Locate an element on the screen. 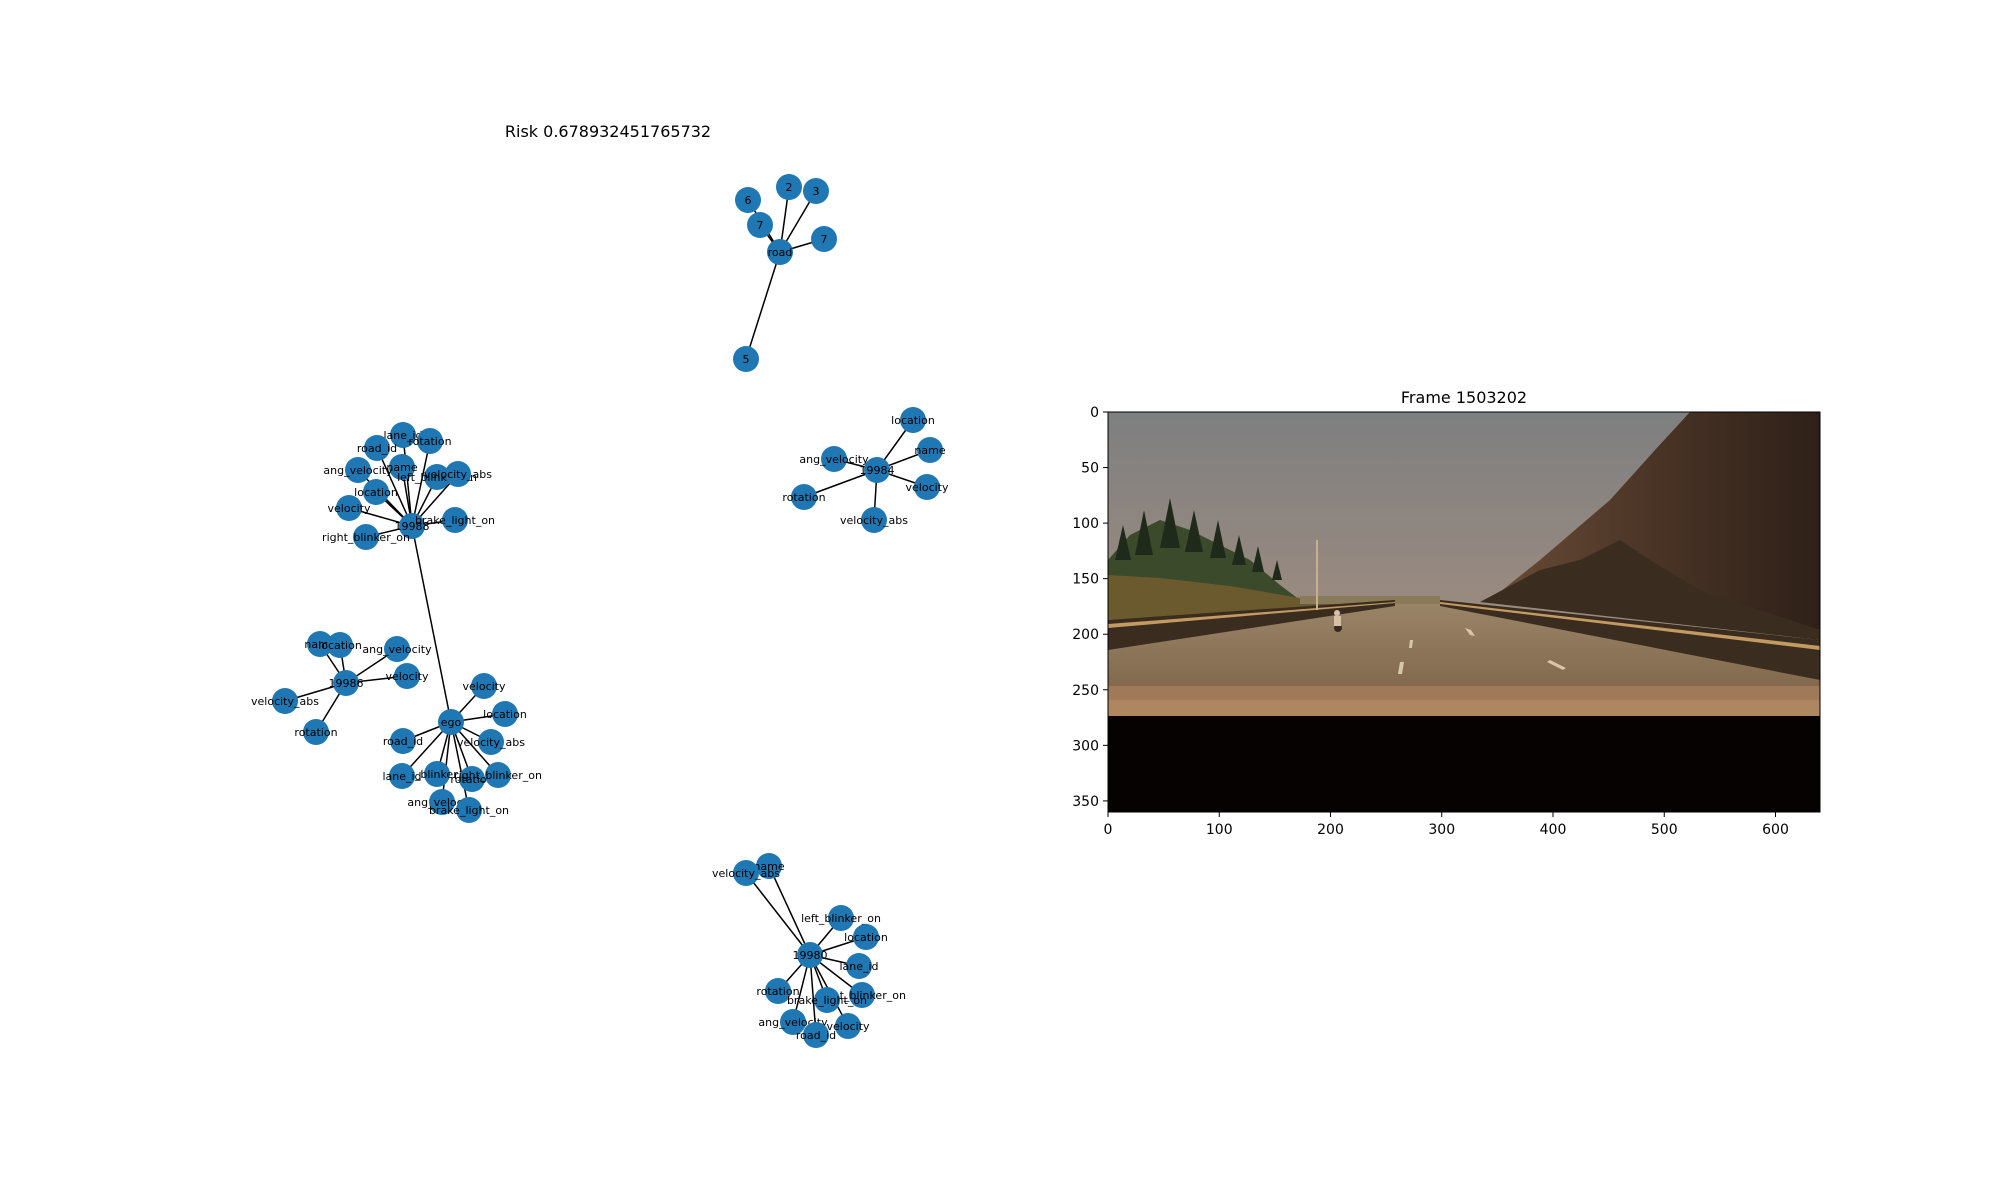 This screenshot has height=1200, width=2000. x-tick-label: 100 is located at coordinates (1219, 830).